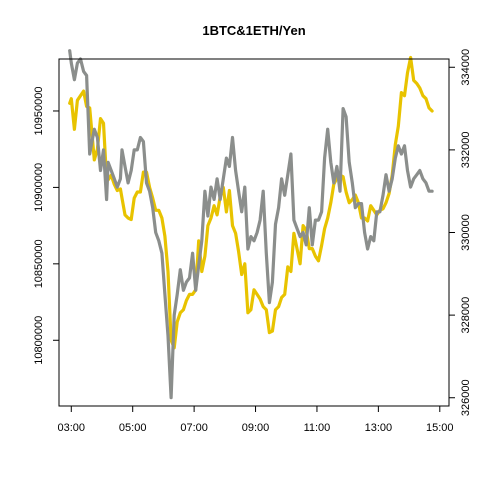 This screenshot has height=480, width=480. I want to click on y-right-tick-label: 334000, so click(466, 67).